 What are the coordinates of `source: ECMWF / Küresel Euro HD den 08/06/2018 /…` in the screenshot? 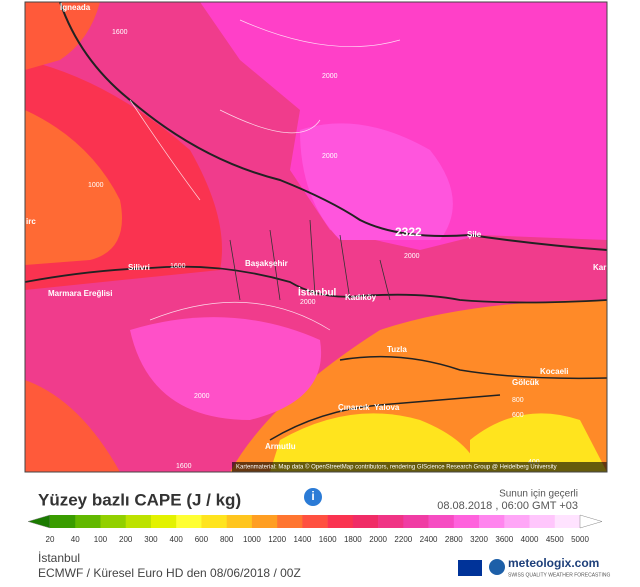 It's located at (169, 573).